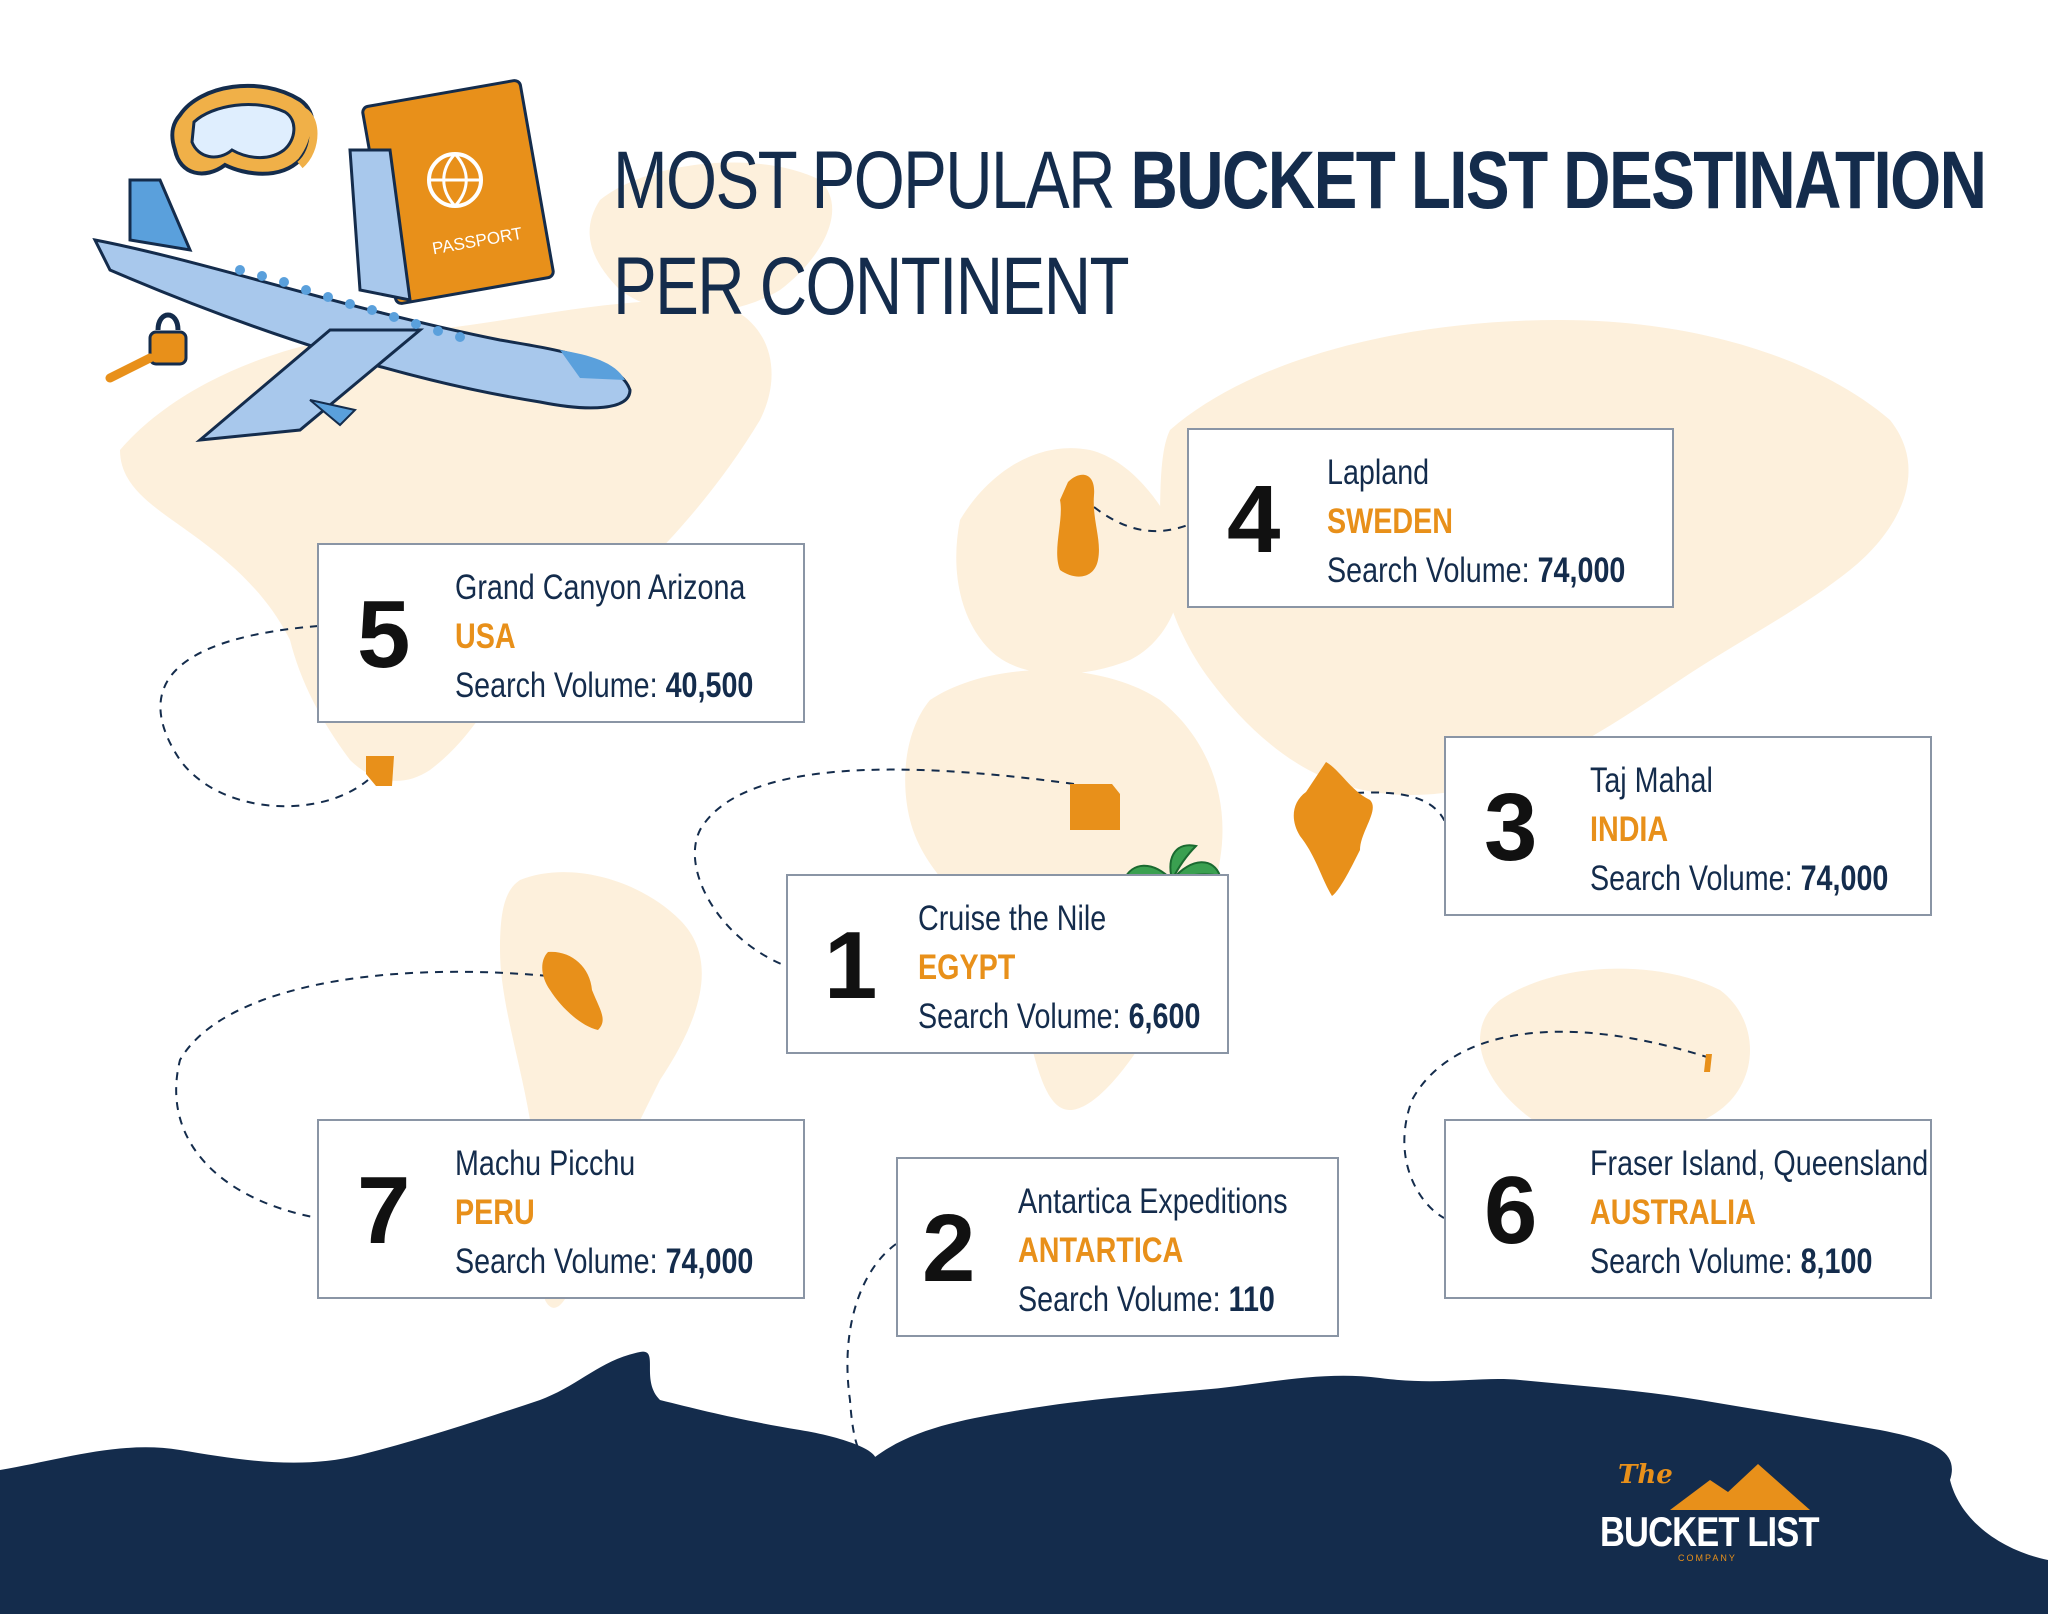  Describe the element at coordinates (384, 1210) in the screenshot. I see `rank-number: 7` at that location.